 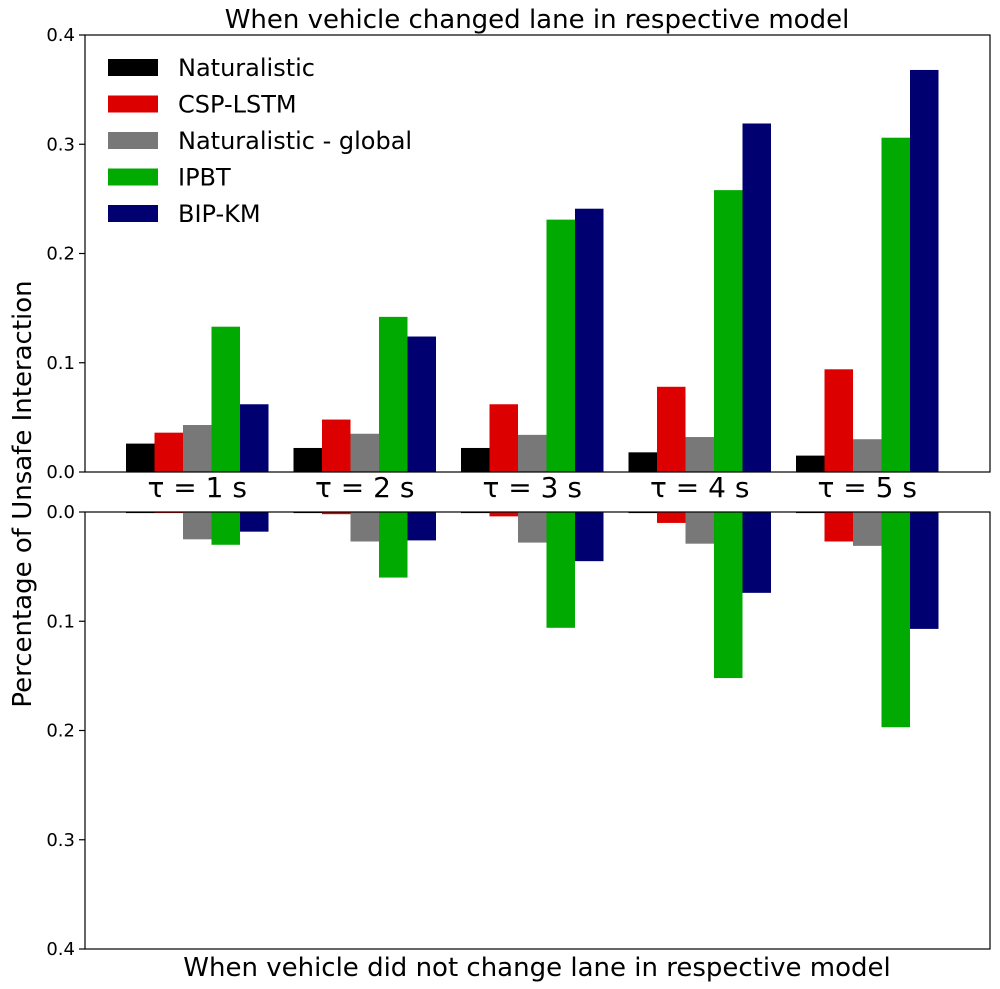 I want to click on legend-swatch-ipbt, so click(x=133, y=177).